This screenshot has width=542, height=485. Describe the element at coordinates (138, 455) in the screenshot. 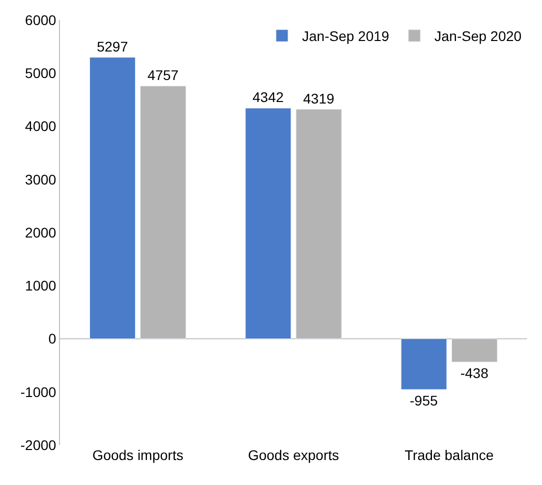

I see `x-tick-label: Goods imports` at that location.